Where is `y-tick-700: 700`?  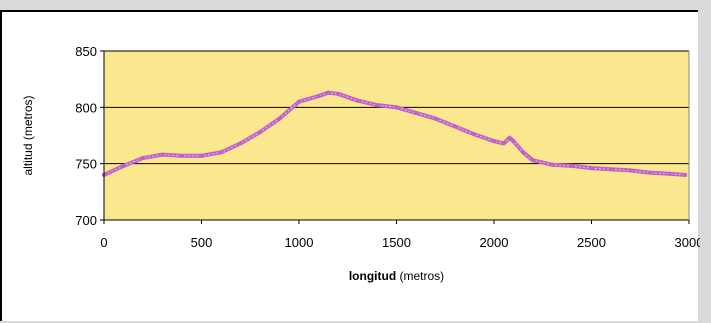 y-tick-700: 700 is located at coordinates (86, 220).